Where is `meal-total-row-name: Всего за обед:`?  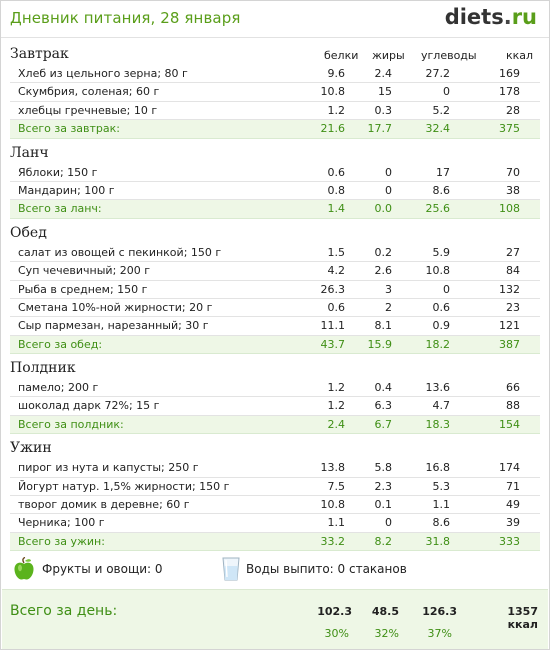 meal-total-row-name: Всего за обед: is located at coordinates (60, 344).